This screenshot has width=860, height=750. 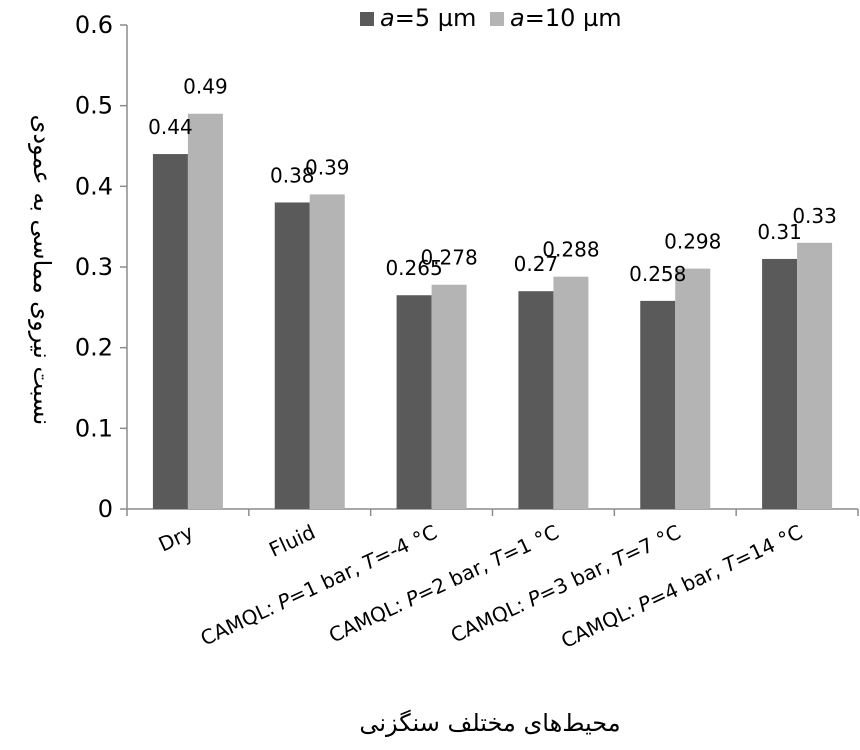 What do you see at coordinates (105, 509) in the screenshot?
I see `y-tick-label: 0` at bounding box center [105, 509].